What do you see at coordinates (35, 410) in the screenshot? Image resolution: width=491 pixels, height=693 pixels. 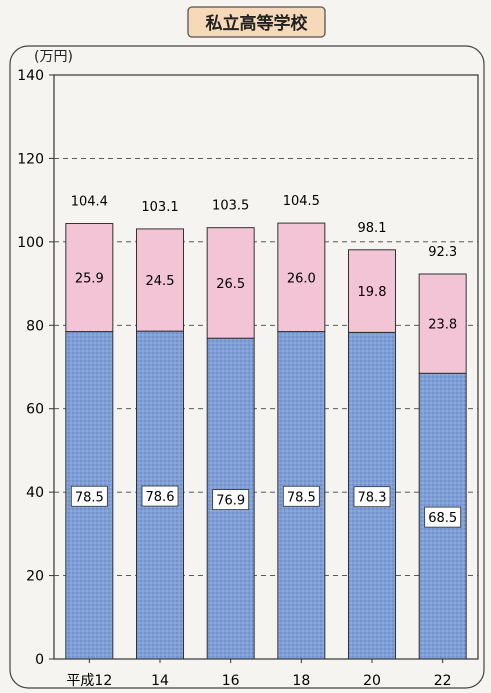 I see `y-tick-label: 60` at bounding box center [35, 410].